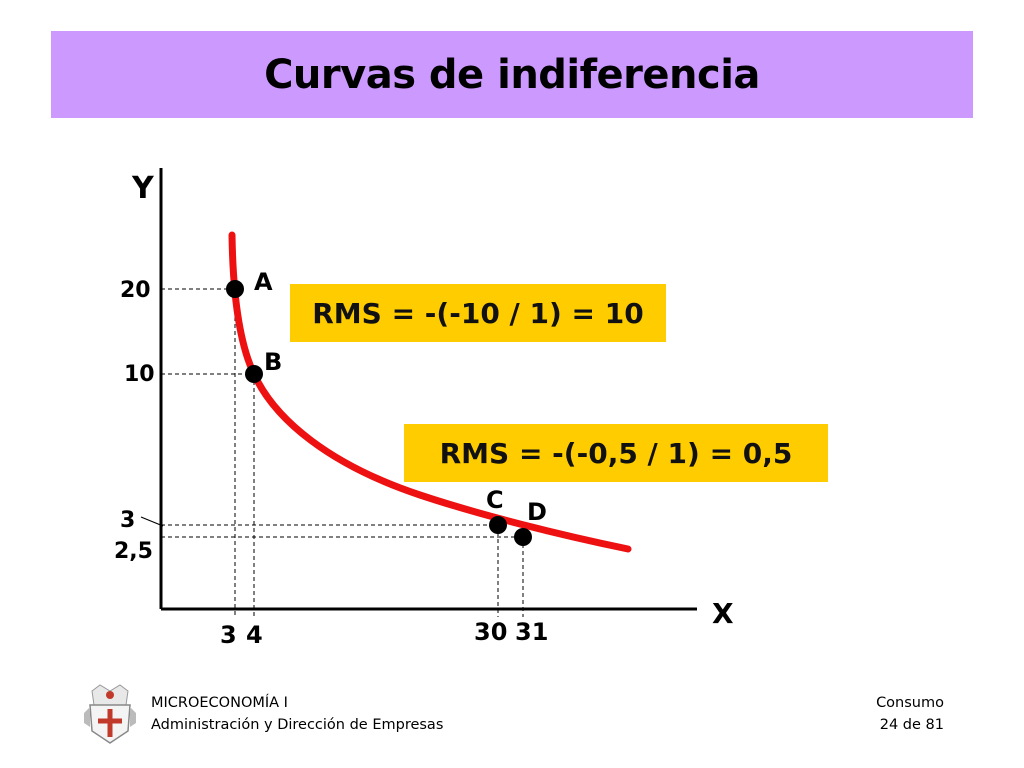  What do you see at coordinates (386, 407) in the screenshot?
I see `curve-points: A B C D` at bounding box center [386, 407].